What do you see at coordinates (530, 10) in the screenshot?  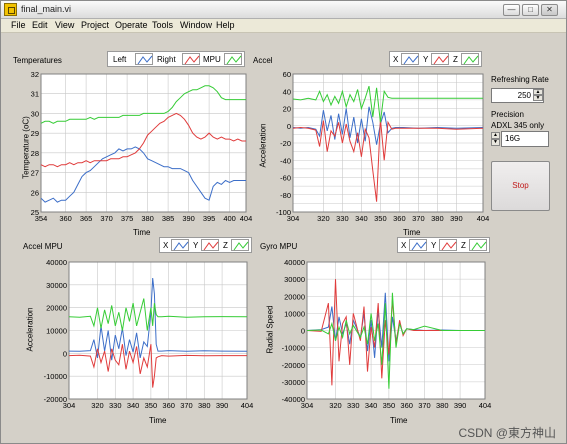 I see `maximize-button: □` at bounding box center [530, 10].